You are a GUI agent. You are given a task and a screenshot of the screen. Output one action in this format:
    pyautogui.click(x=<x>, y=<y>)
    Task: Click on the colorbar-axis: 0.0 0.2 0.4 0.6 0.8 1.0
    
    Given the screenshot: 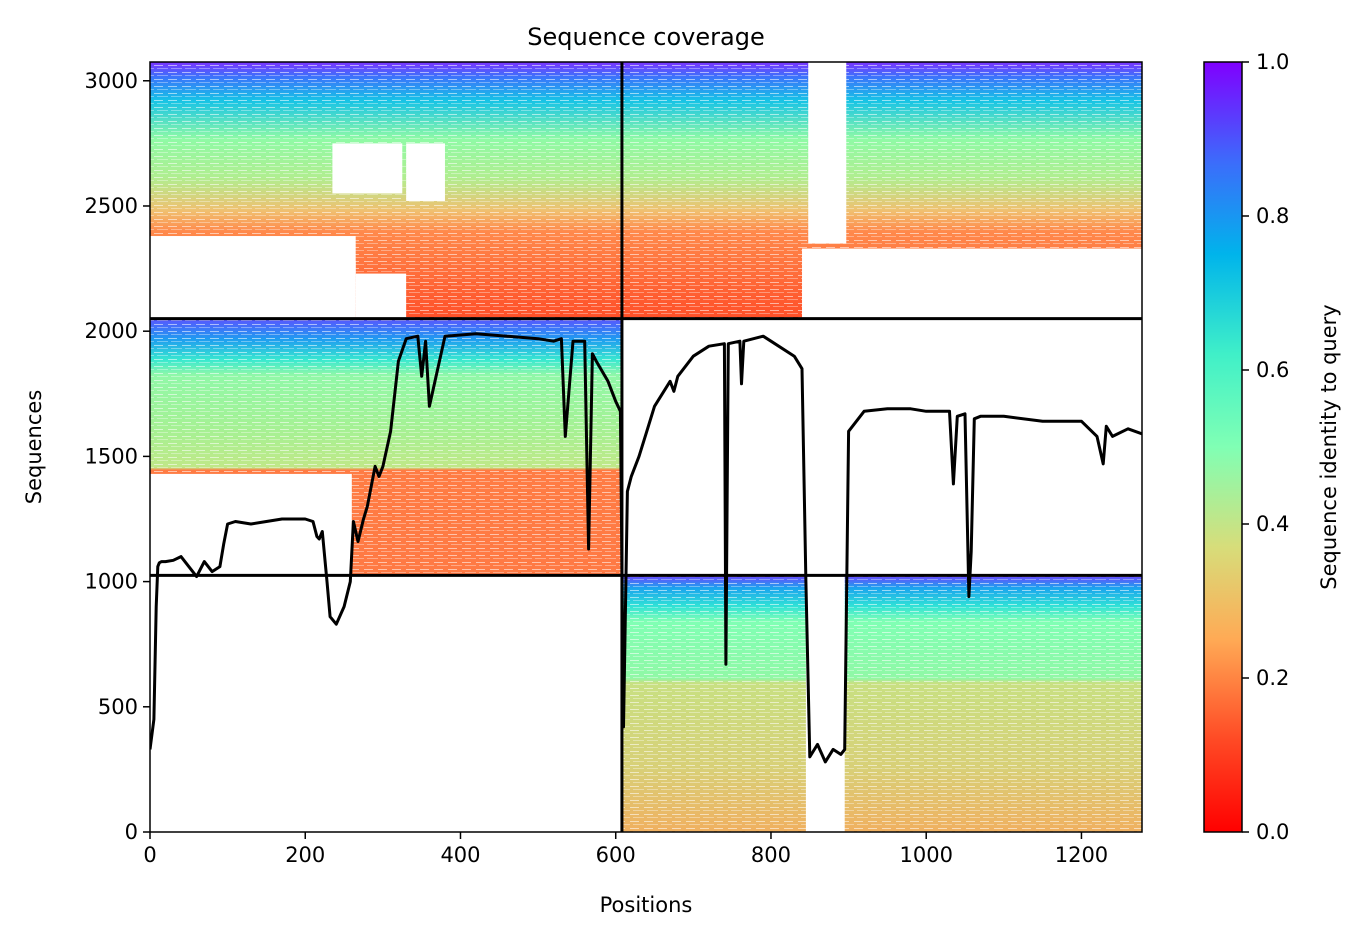 What is the action you would take?
    pyautogui.click(x=1265, y=447)
    